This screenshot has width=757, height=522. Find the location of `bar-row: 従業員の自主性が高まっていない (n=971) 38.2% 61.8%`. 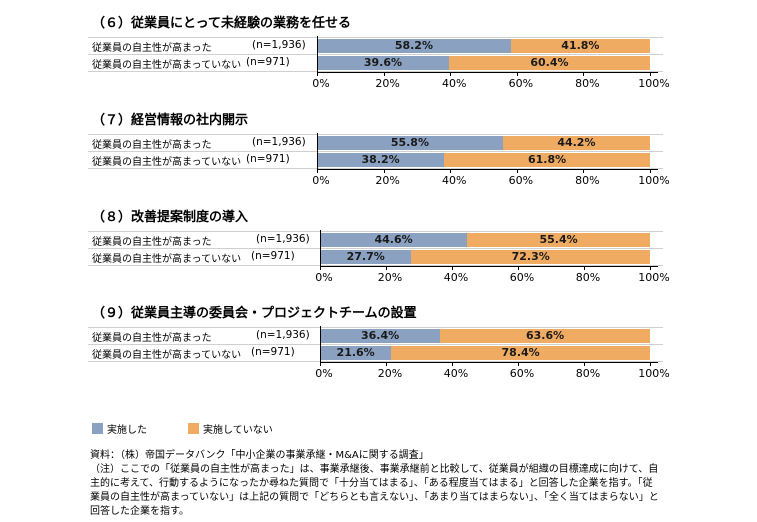

bar-row: 従業員の自主性が高まっていない (n=971) 38.2% 61.8% is located at coordinates (375, 159).